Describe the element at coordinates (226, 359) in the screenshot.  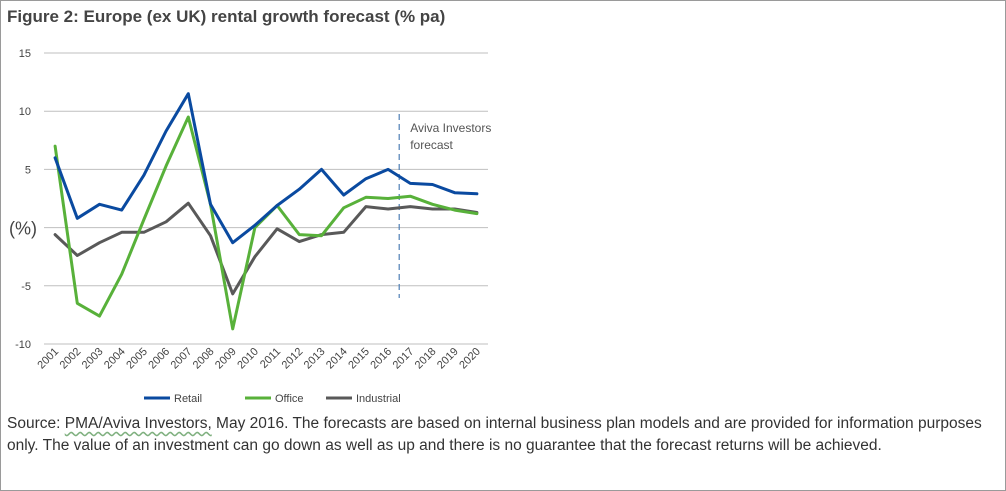
I see `x-tick-label: 2009` at that location.